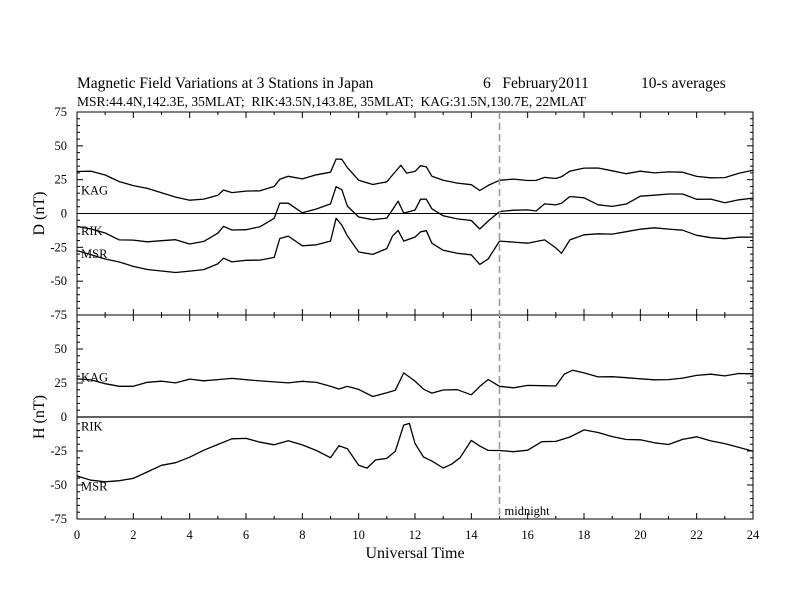 The image size is (792, 612). What do you see at coordinates (358, 535) in the screenshot?
I see `x-tick-label: 10` at bounding box center [358, 535].